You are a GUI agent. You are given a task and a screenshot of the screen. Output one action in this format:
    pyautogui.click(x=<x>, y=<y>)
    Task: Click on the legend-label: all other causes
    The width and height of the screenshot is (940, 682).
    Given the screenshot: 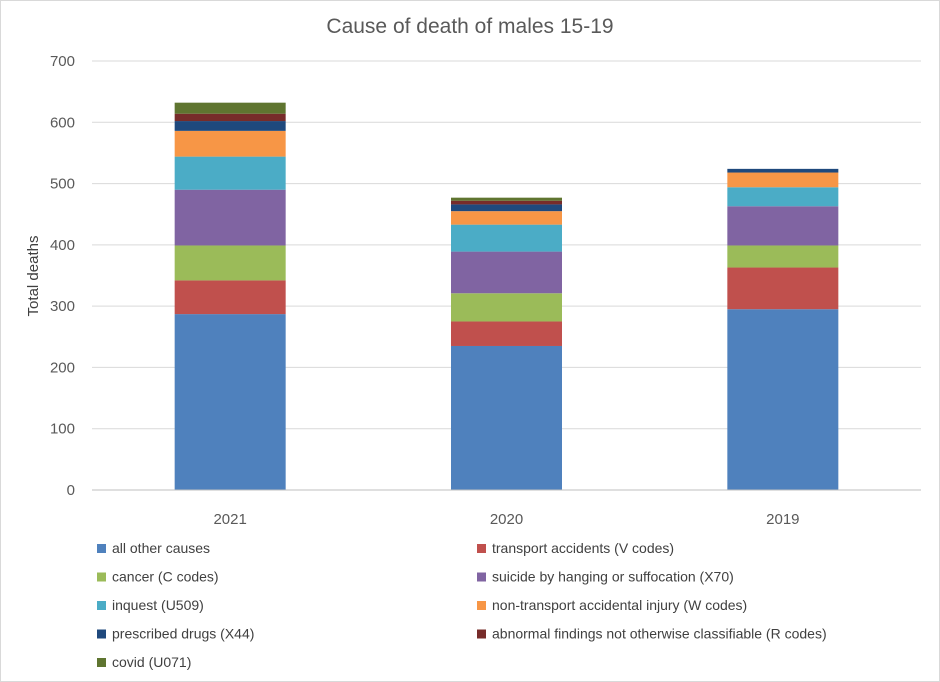 What is the action you would take?
    pyautogui.click(x=161, y=548)
    